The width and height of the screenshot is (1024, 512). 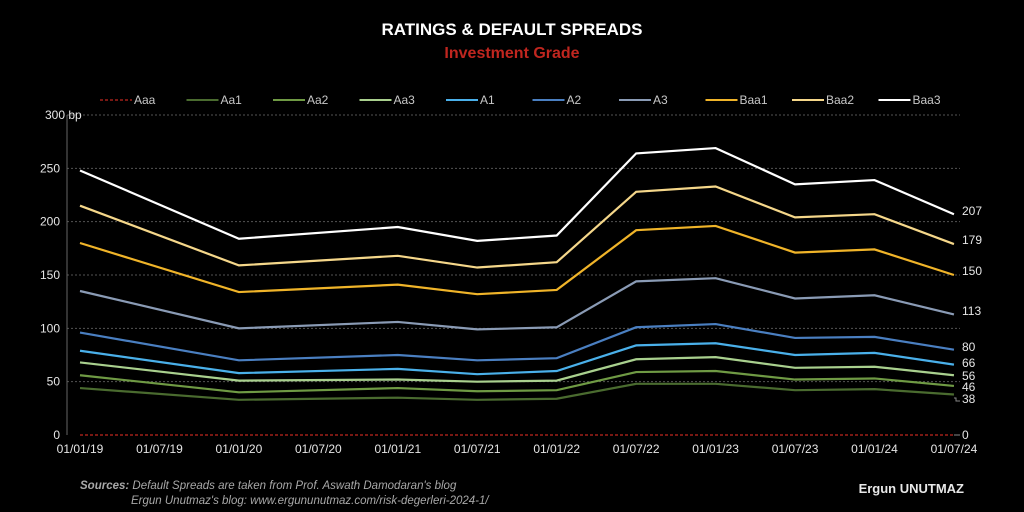 I want to click on legend-item-a3: A3, so click(x=643, y=100).